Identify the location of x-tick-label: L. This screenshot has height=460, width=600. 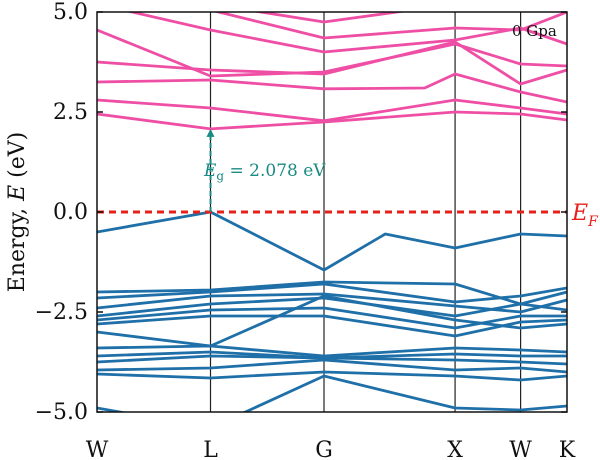
(210, 449).